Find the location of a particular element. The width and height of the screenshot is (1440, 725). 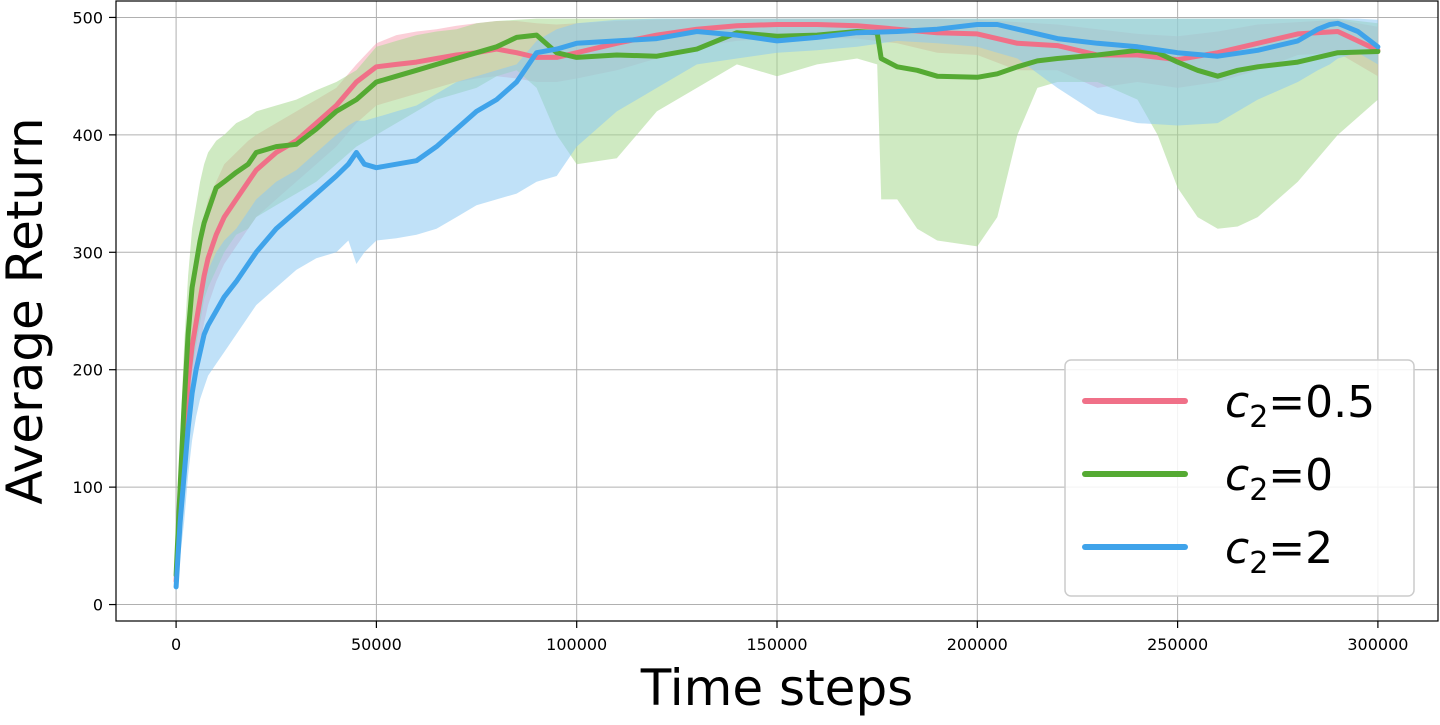

x-tick-label: 0 is located at coordinates (176, 644).